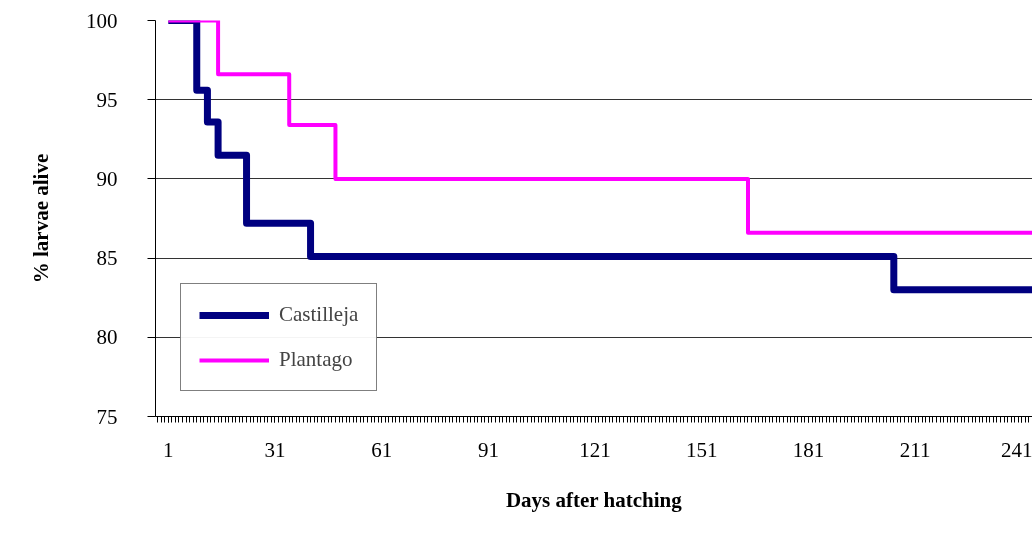 The height and width of the screenshot is (535, 1032). Describe the element at coordinates (41, 218) in the screenshot. I see `y-axis-title: % larvae alive` at that location.